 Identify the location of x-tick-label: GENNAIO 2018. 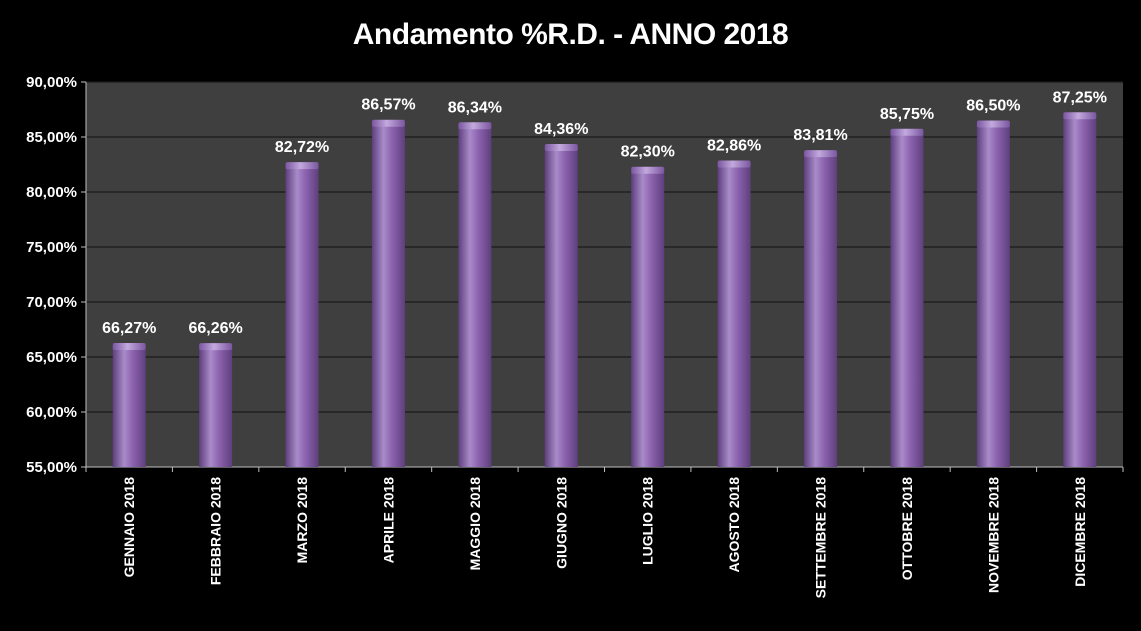
(129, 527).